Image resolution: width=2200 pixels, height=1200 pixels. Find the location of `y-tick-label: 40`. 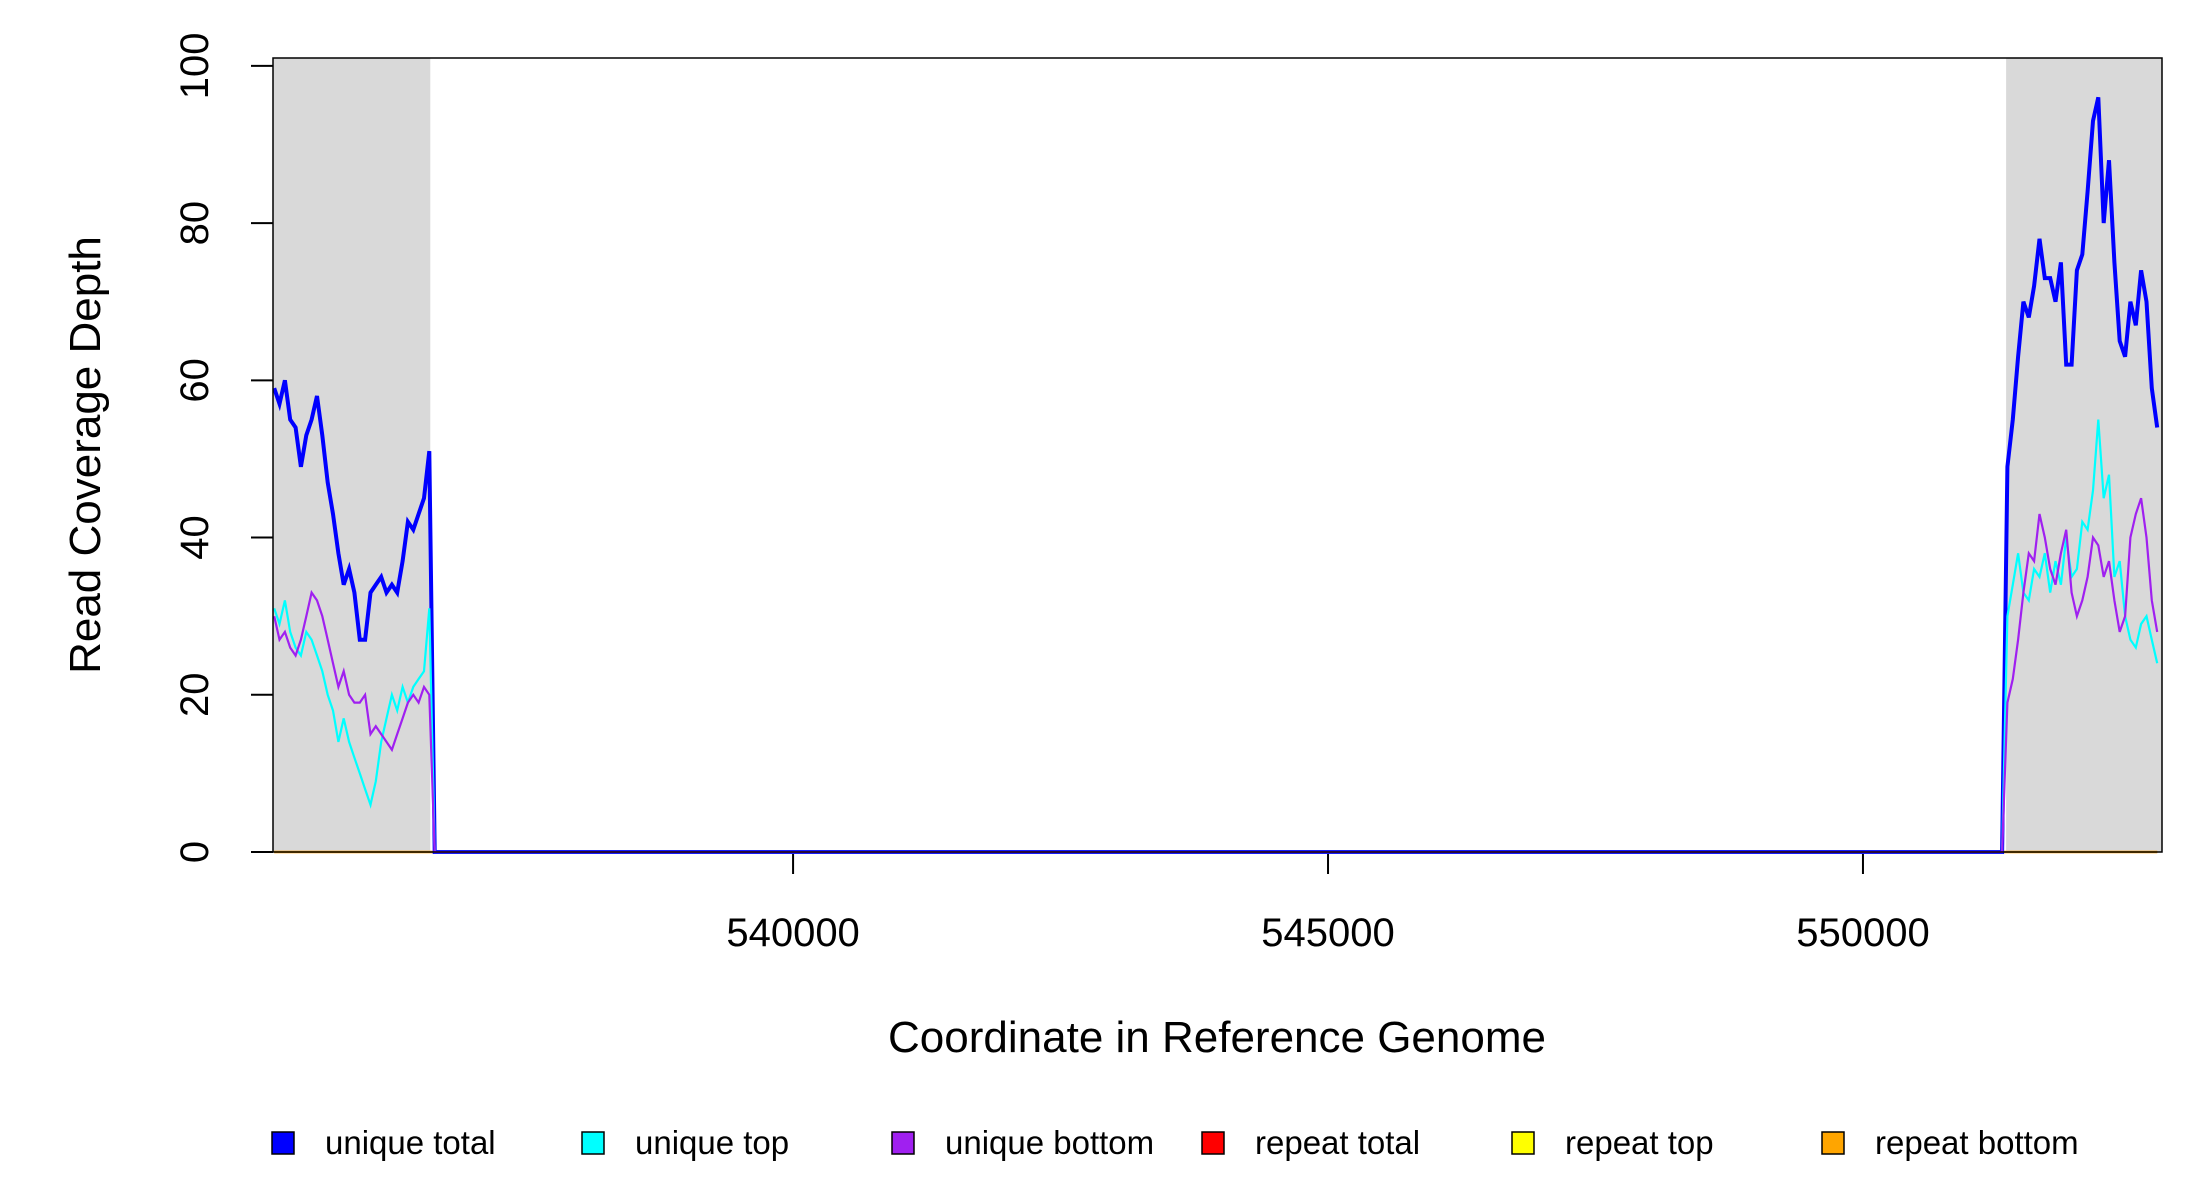

y-tick-label: 40 is located at coordinates (195, 537).